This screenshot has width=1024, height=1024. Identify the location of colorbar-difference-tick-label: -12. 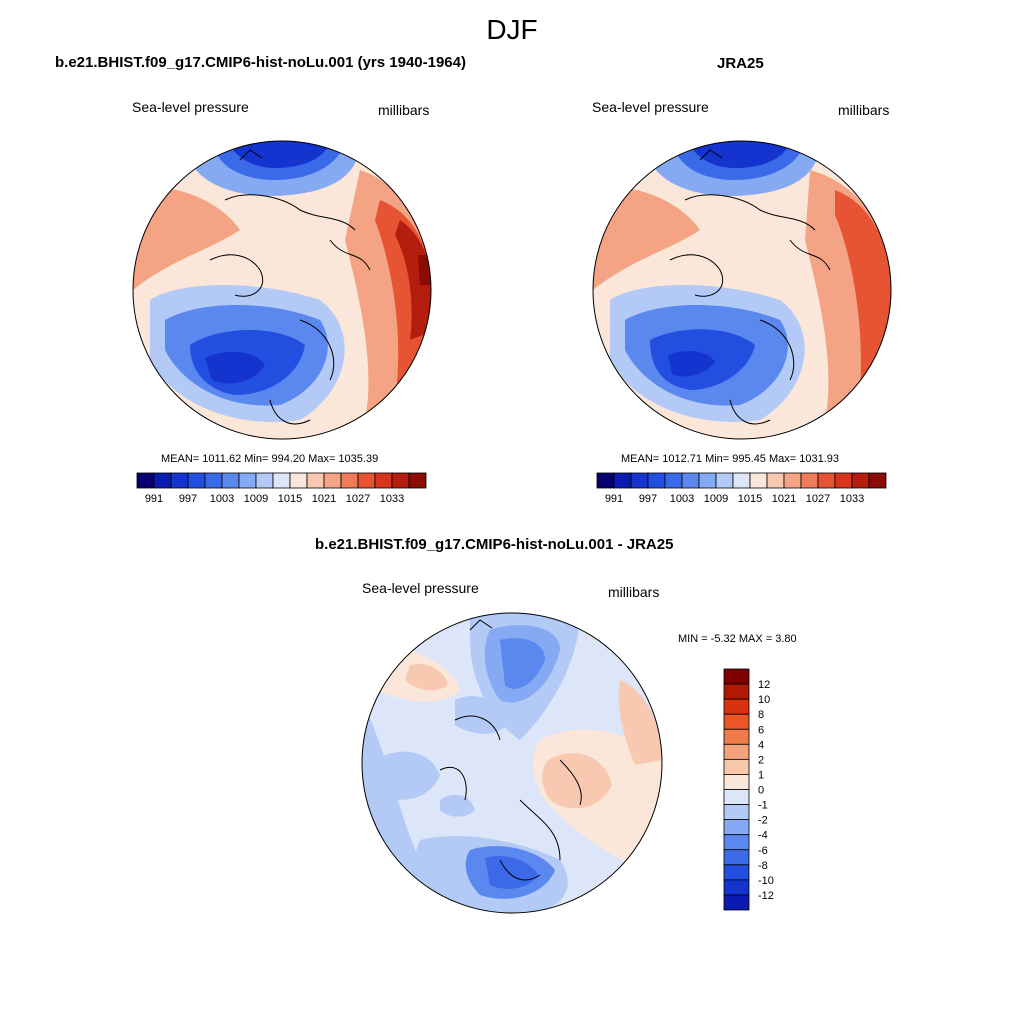
(766, 896).